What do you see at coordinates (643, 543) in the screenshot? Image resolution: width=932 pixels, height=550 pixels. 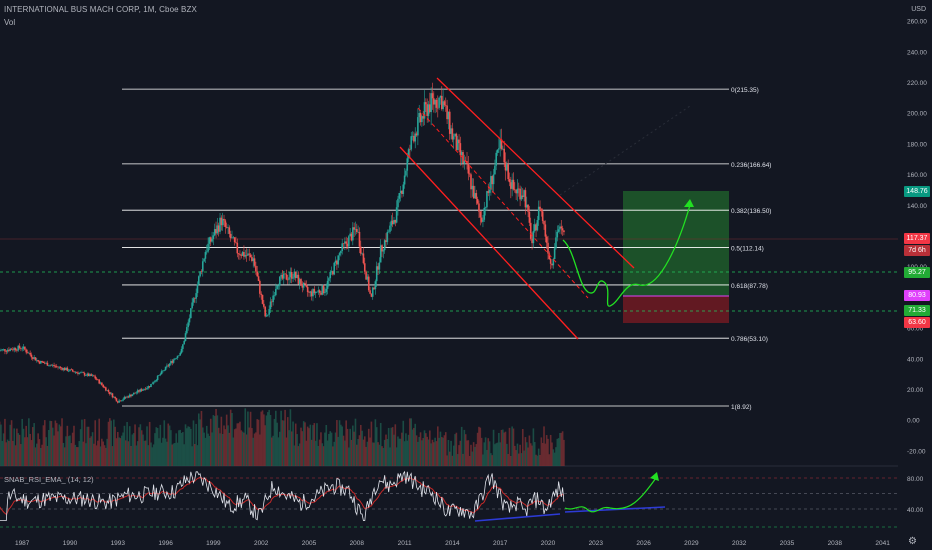 I see `time-axis-tick: 2026` at bounding box center [643, 543].